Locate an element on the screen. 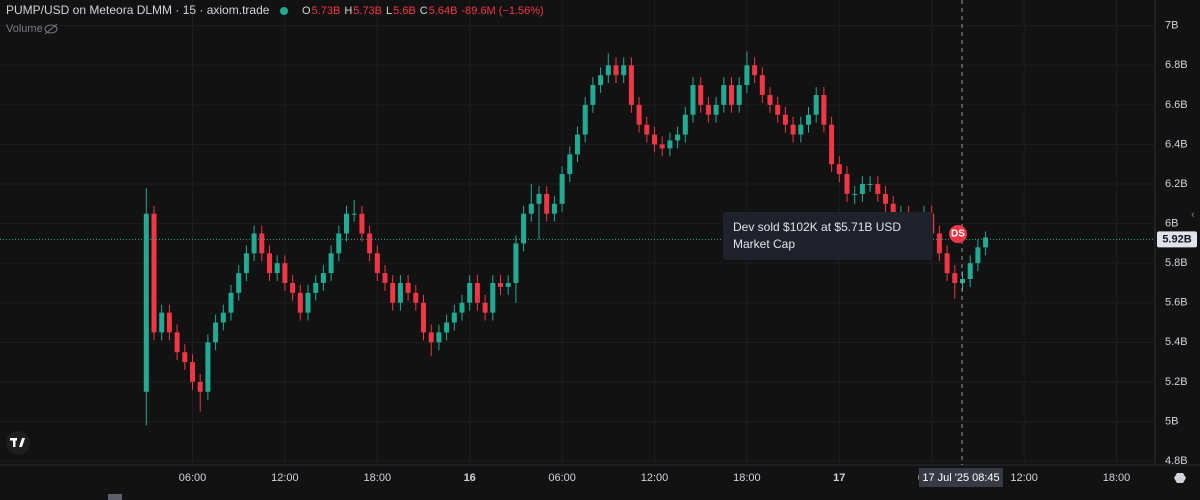  crosshair-label: 17 Jul '25 08:45 is located at coordinates (960, 478).